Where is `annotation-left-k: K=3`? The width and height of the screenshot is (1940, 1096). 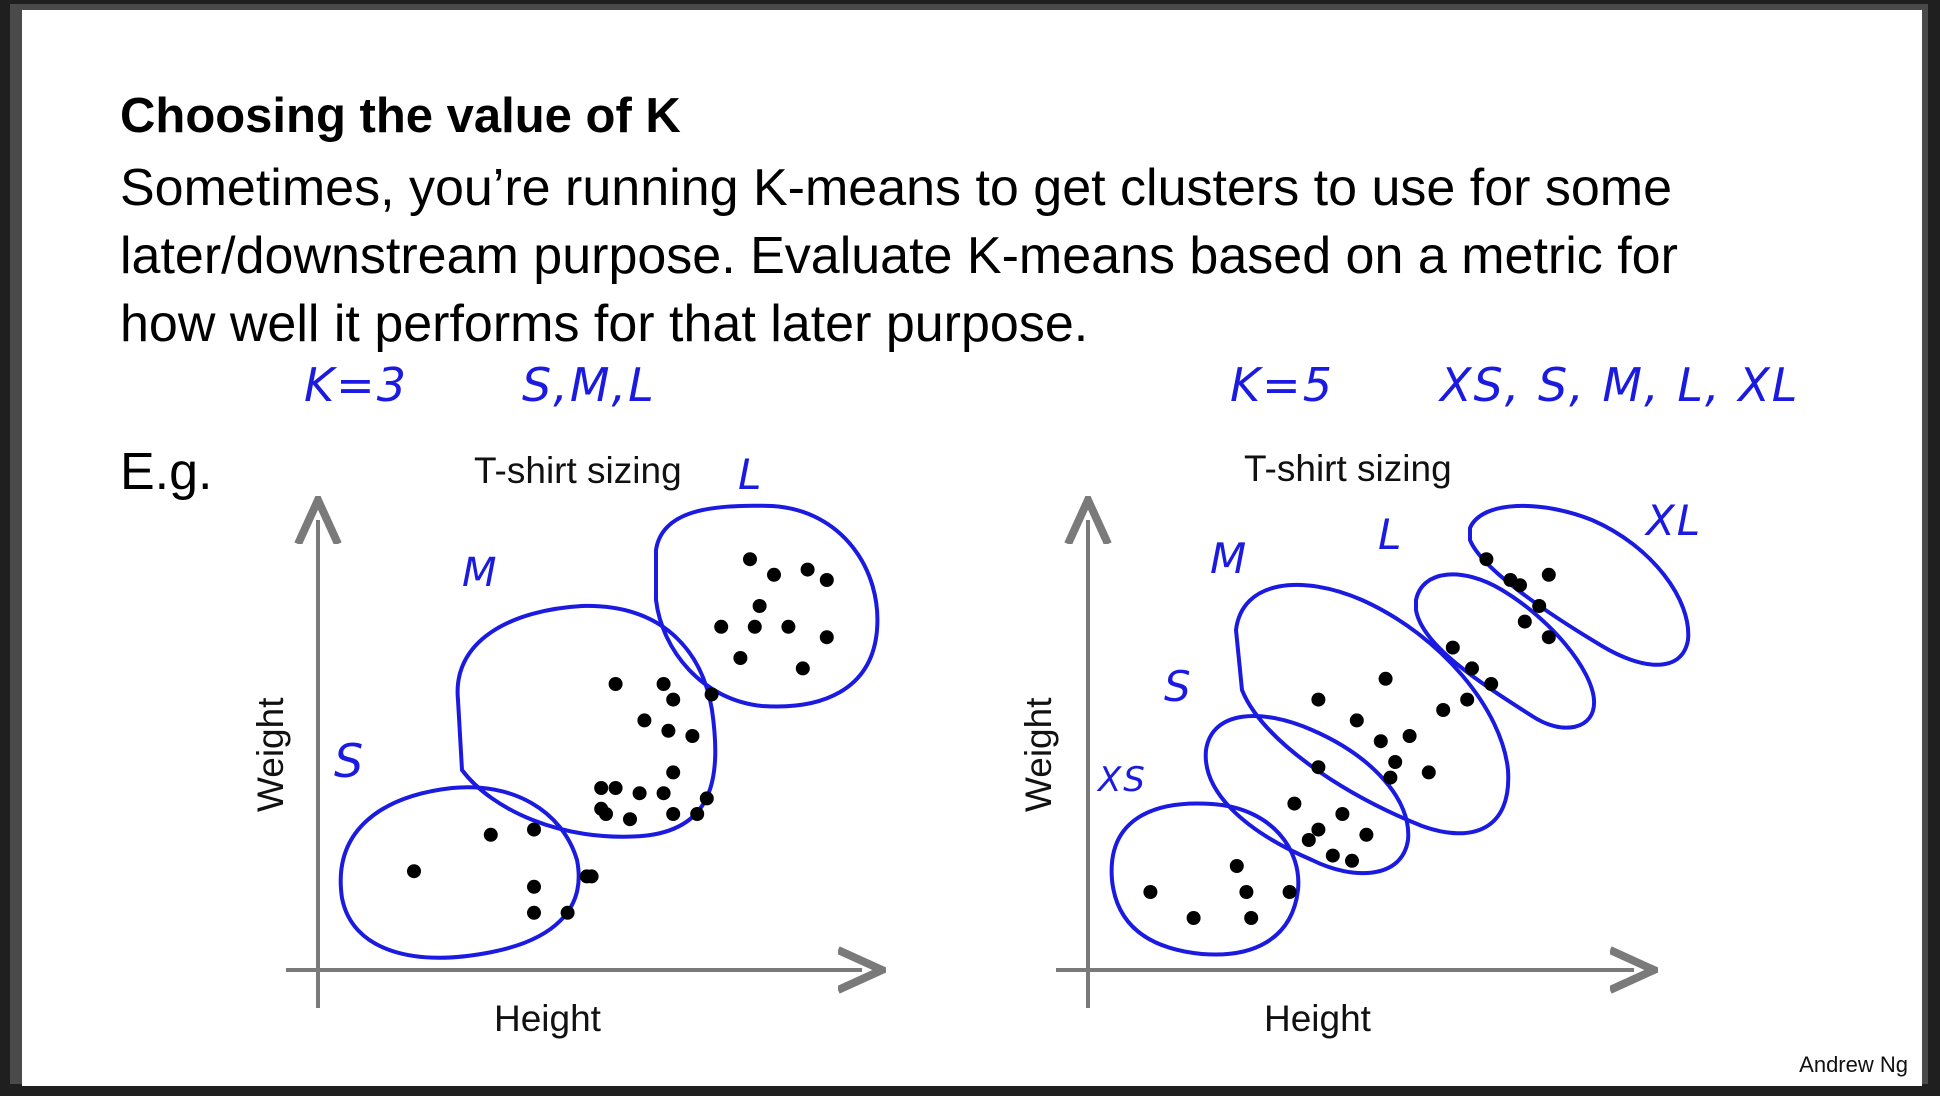 annotation-left-k: K=3 is located at coordinates (356, 385).